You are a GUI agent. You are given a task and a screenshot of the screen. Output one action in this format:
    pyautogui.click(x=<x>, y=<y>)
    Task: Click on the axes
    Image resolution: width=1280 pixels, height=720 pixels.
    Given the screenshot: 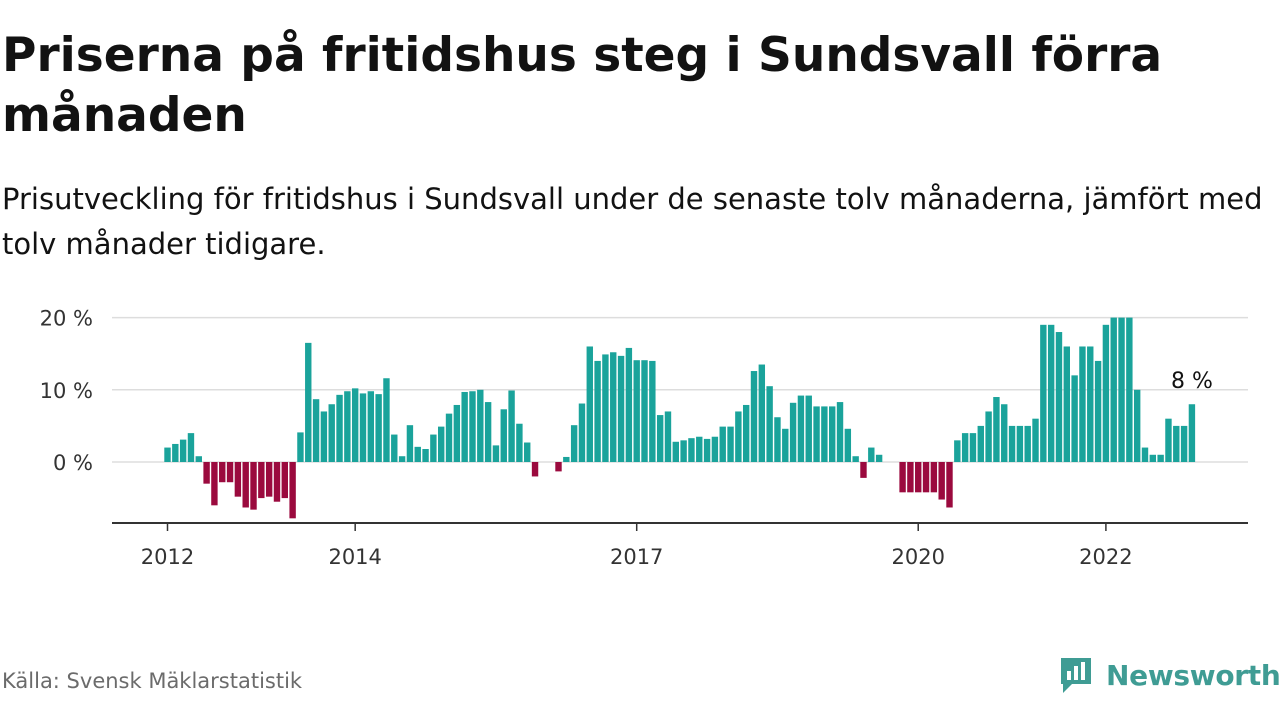 What is the action you would take?
    pyautogui.click(x=680, y=526)
    